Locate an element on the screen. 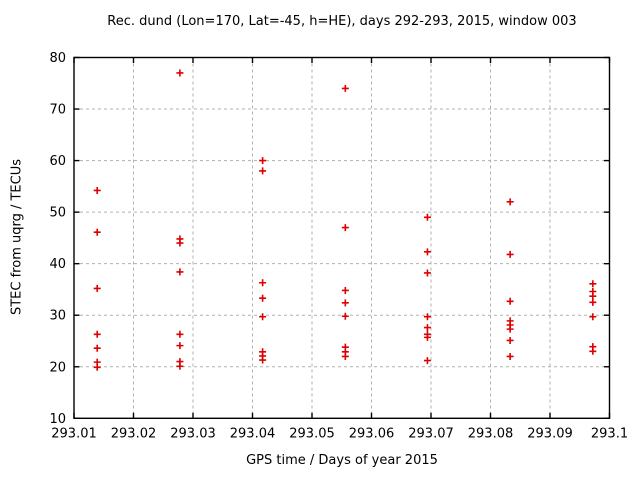  x-tick-label: 293.01 is located at coordinates (74, 433).